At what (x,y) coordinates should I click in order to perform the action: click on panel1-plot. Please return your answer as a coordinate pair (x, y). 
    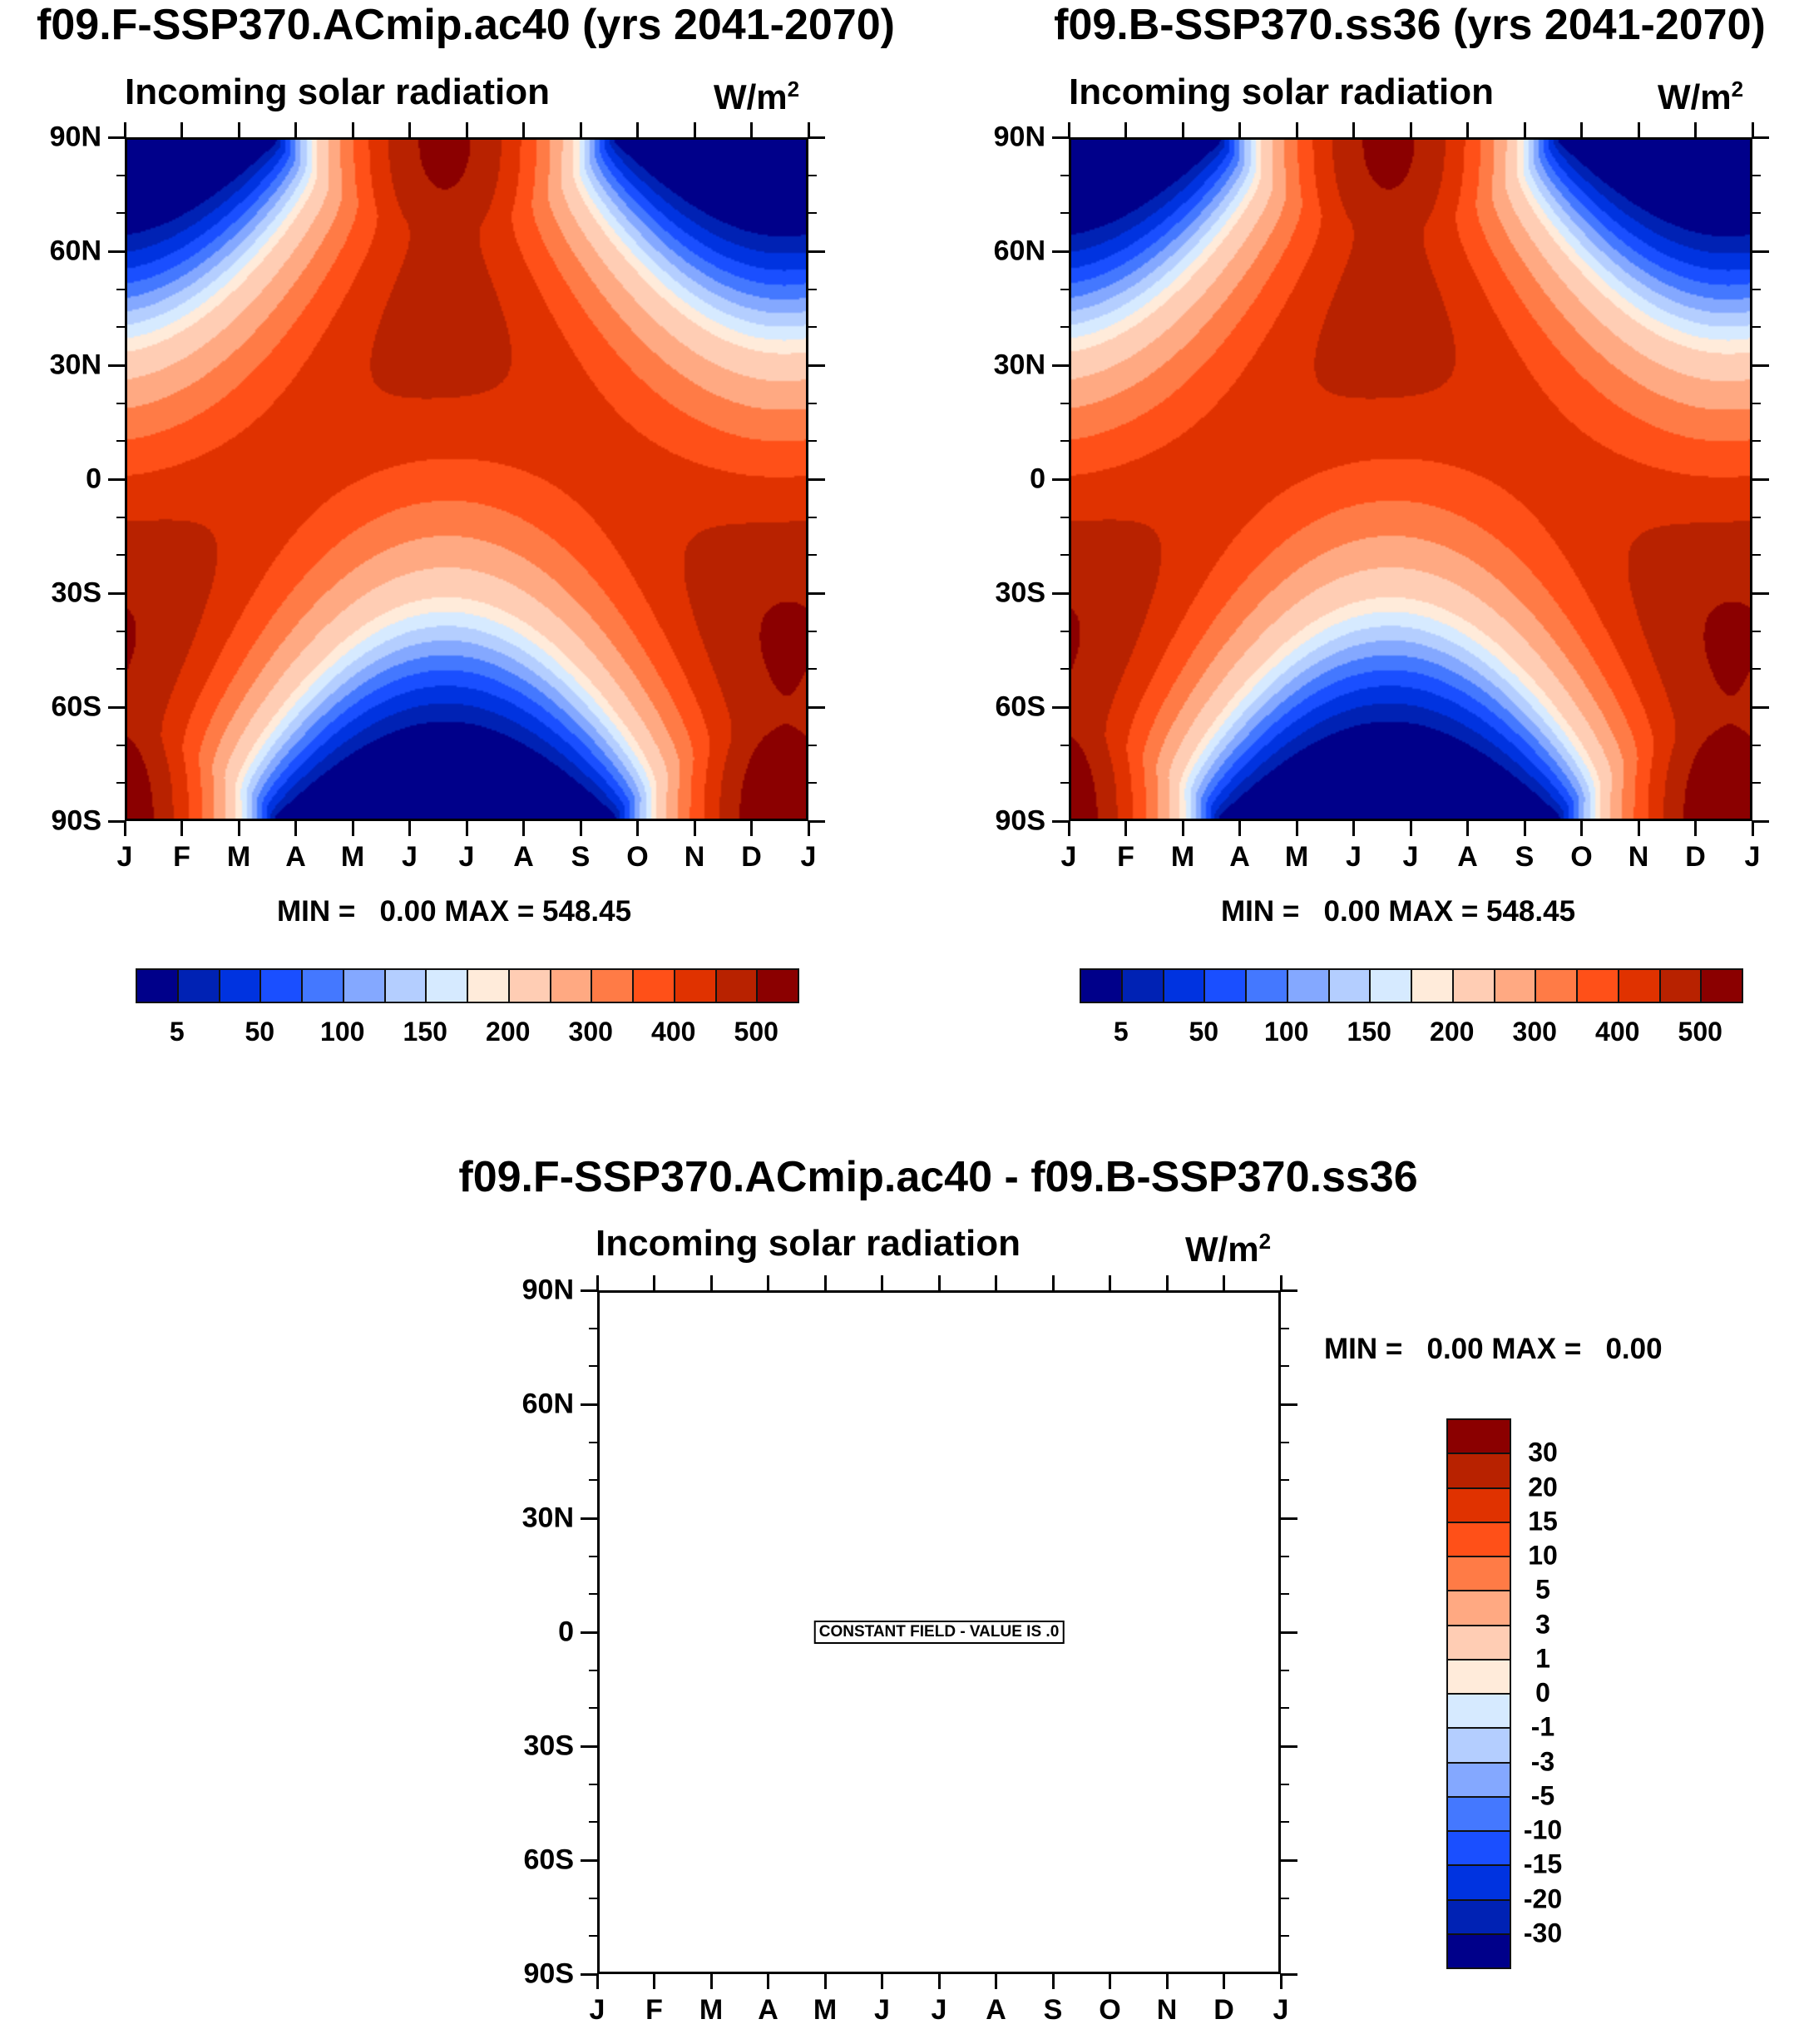
    Looking at the image, I should click on (466, 479).